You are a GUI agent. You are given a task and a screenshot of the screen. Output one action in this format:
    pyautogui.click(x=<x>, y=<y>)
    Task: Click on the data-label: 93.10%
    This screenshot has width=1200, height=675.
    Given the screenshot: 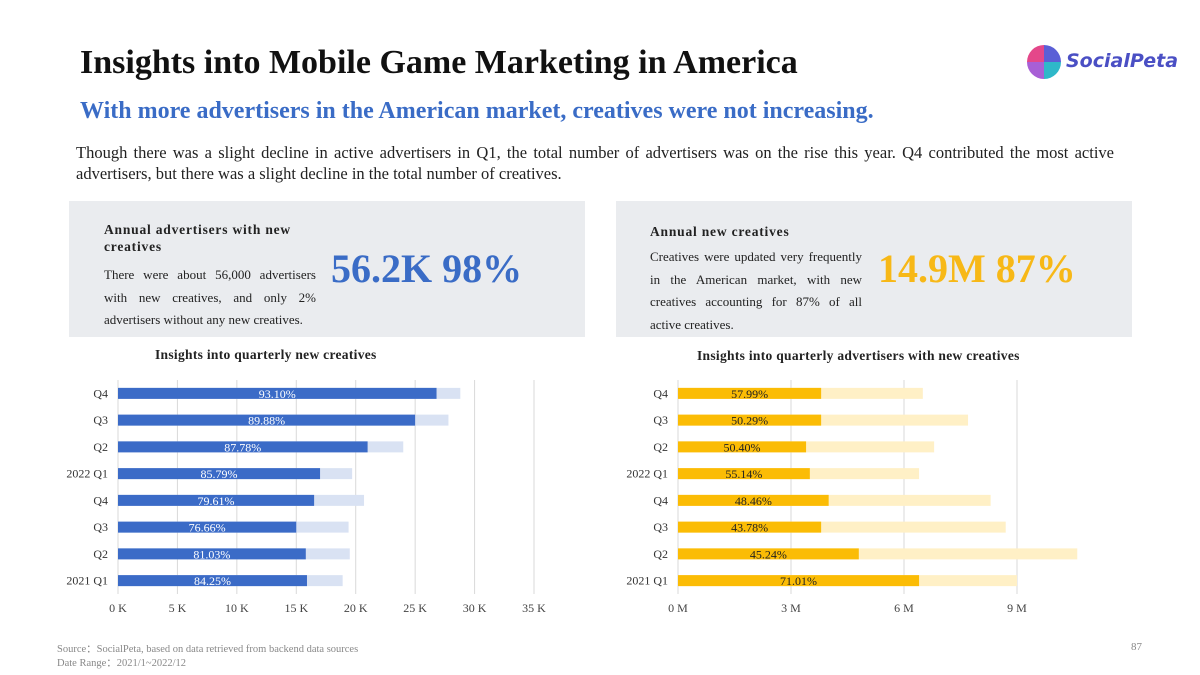 What is the action you would take?
    pyautogui.click(x=277, y=394)
    